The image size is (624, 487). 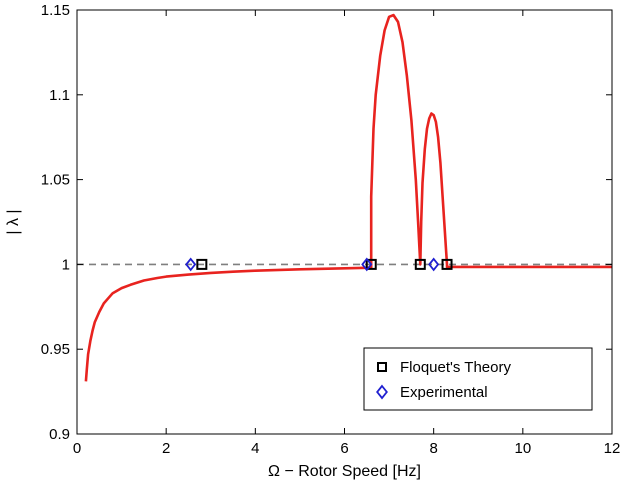 What do you see at coordinates (612, 448) in the screenshot?
I see `x-tick-label: 12` at bounding box center [612, 448].